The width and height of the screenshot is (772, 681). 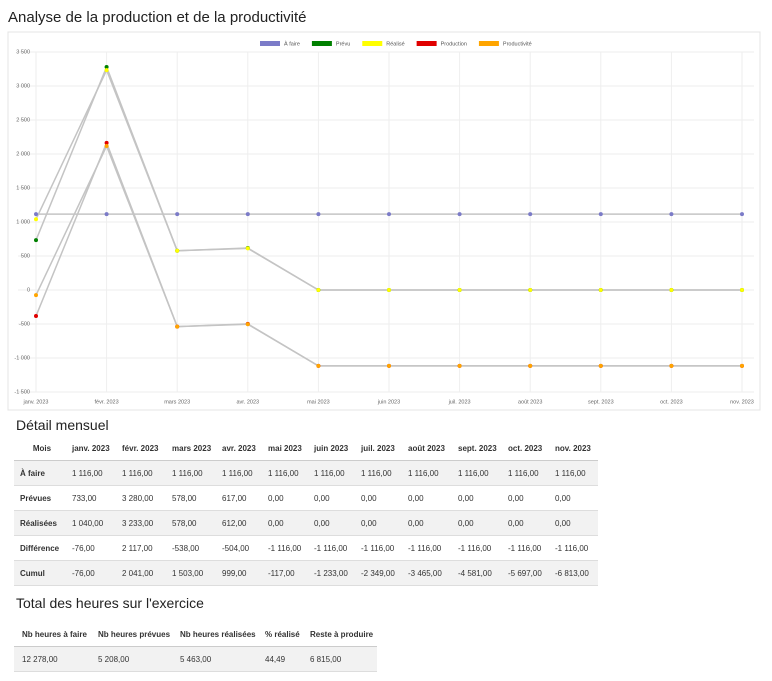 I want to click on y-tick-label: -1 500, so click(x=22, y=392).